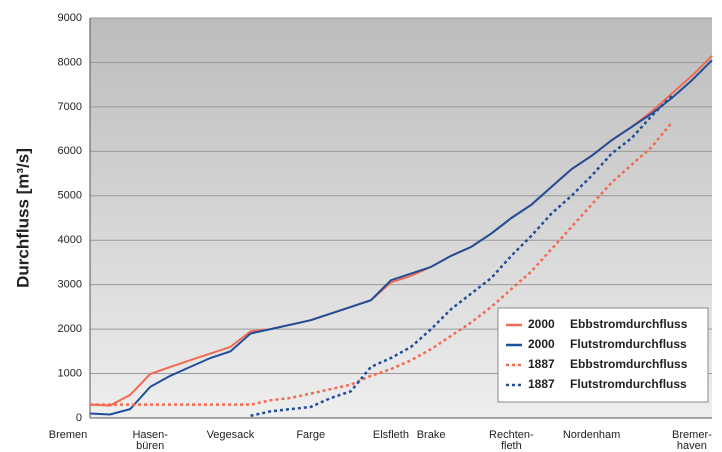 Image resolution: width=722 pixels, height=452 pixels. What do you see at coordinates (70, 107) in the screenshot?
I see `y-tick-label: 7000` at bounding box center [70, 107].